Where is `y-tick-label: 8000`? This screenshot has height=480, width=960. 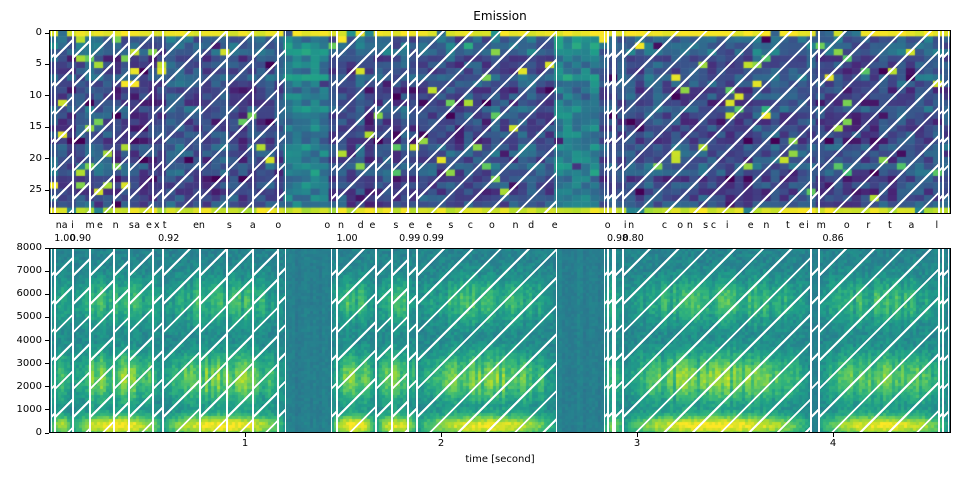 y-tick-label: 8000 is located at coordinates (29, 247).